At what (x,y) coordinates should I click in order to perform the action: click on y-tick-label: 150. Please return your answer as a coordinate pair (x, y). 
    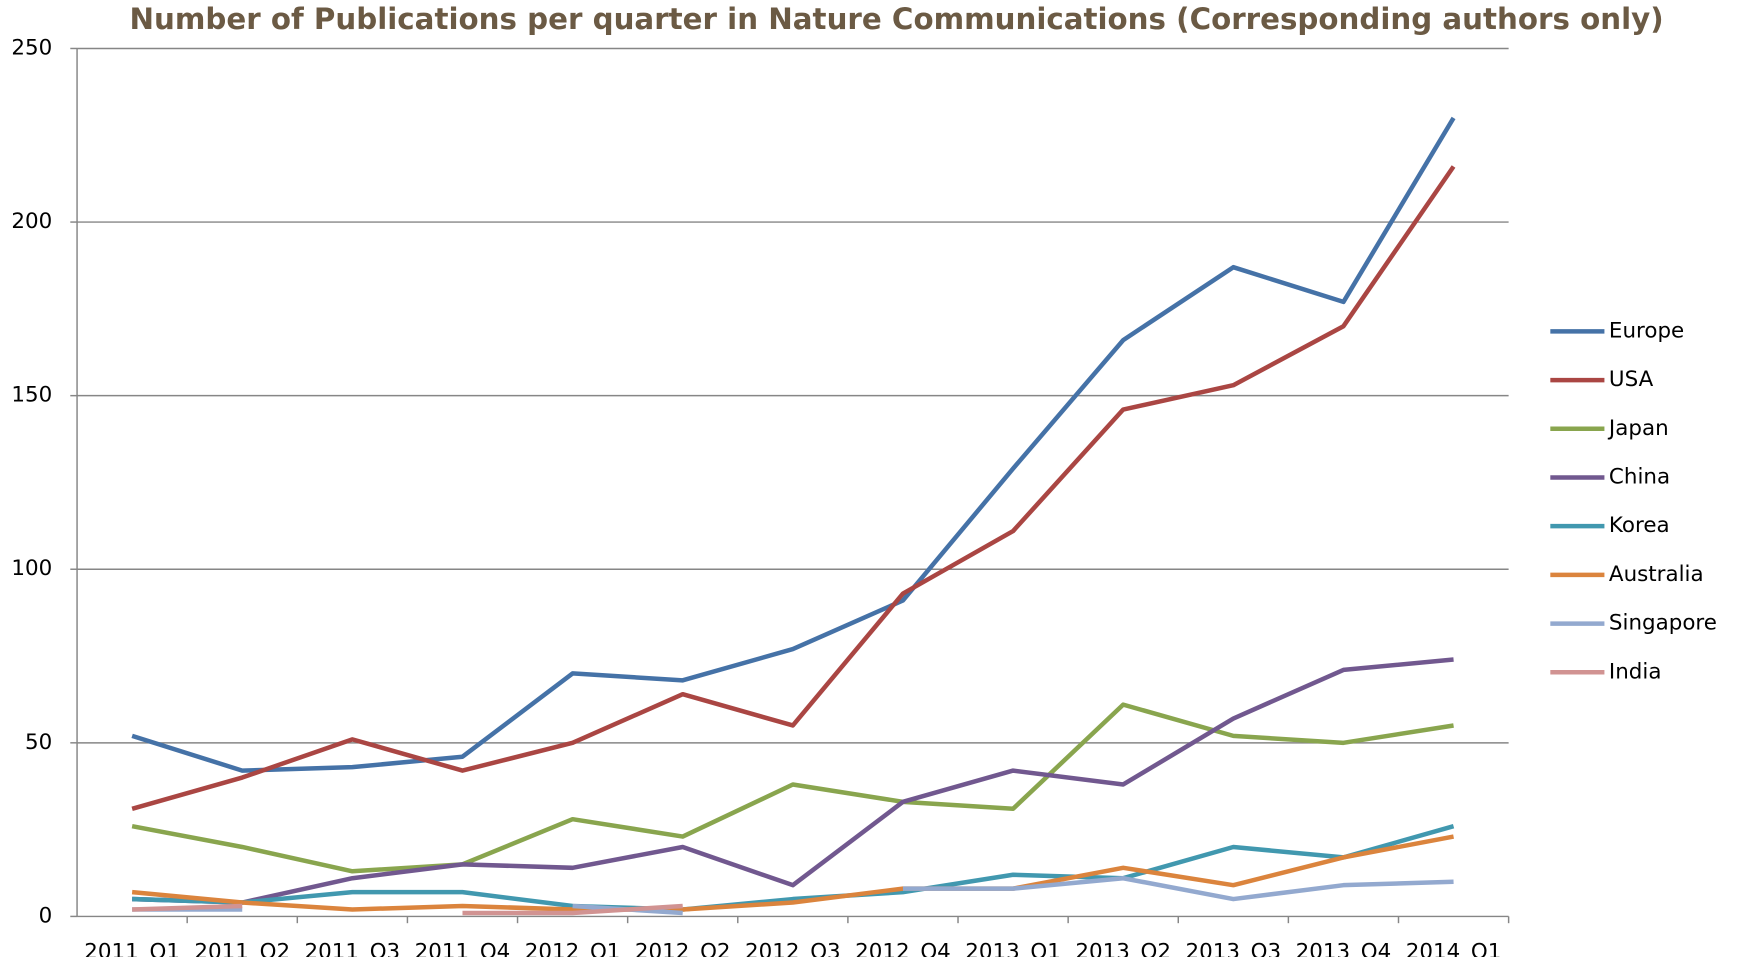
    Looking at the image, I should click on (31, 395).